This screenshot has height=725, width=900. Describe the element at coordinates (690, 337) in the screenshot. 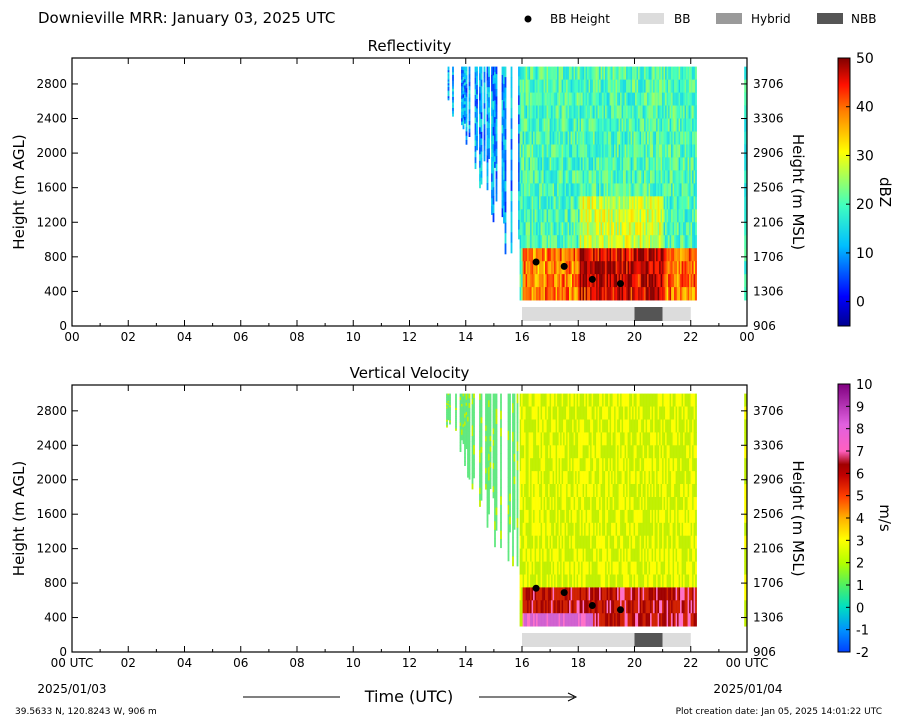

I see `x-tick-label: 22` at that location.